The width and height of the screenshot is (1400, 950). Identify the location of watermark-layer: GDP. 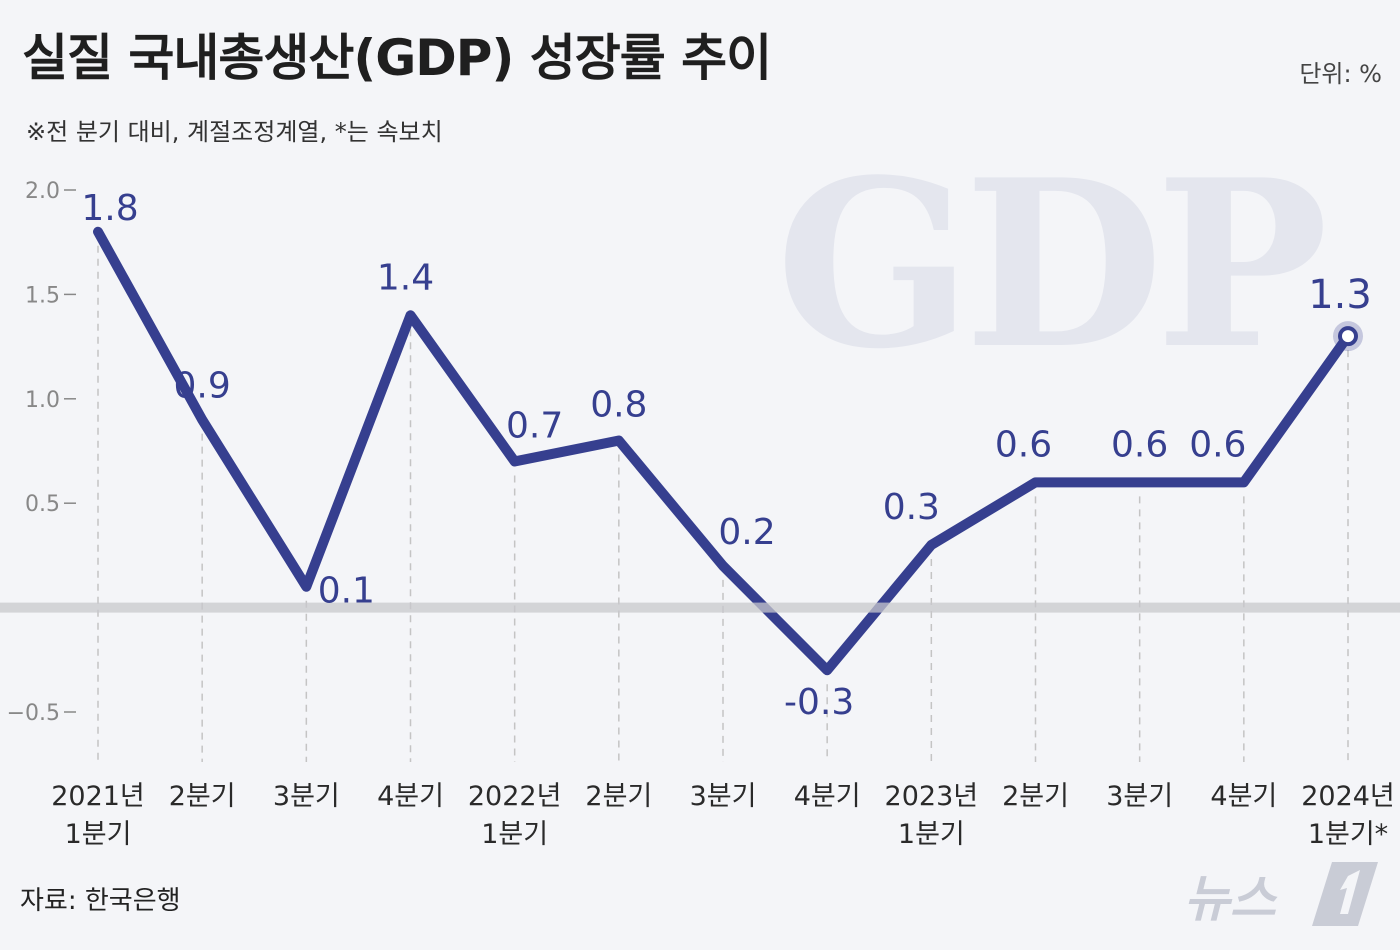
(1054, 265).